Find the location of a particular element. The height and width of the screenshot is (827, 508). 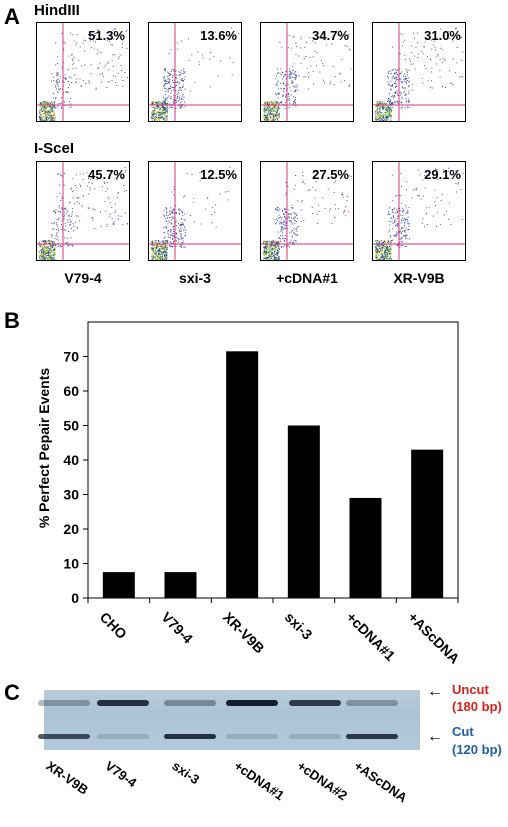

facs-percentage: 13.6% is located at coordinates (218, 35).